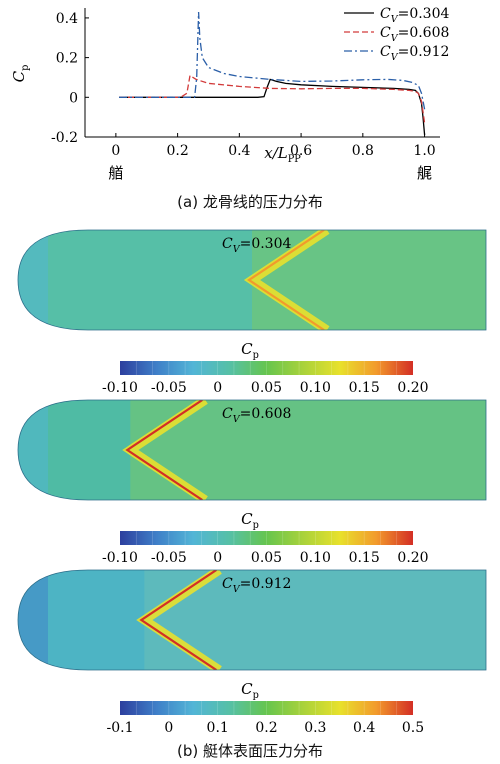 The width and height of the screenshot is (500, 764). Describe the element at coordinates (315, 728) in the screenshot. I see `colorbar-tick-label: 0.3` at that location.